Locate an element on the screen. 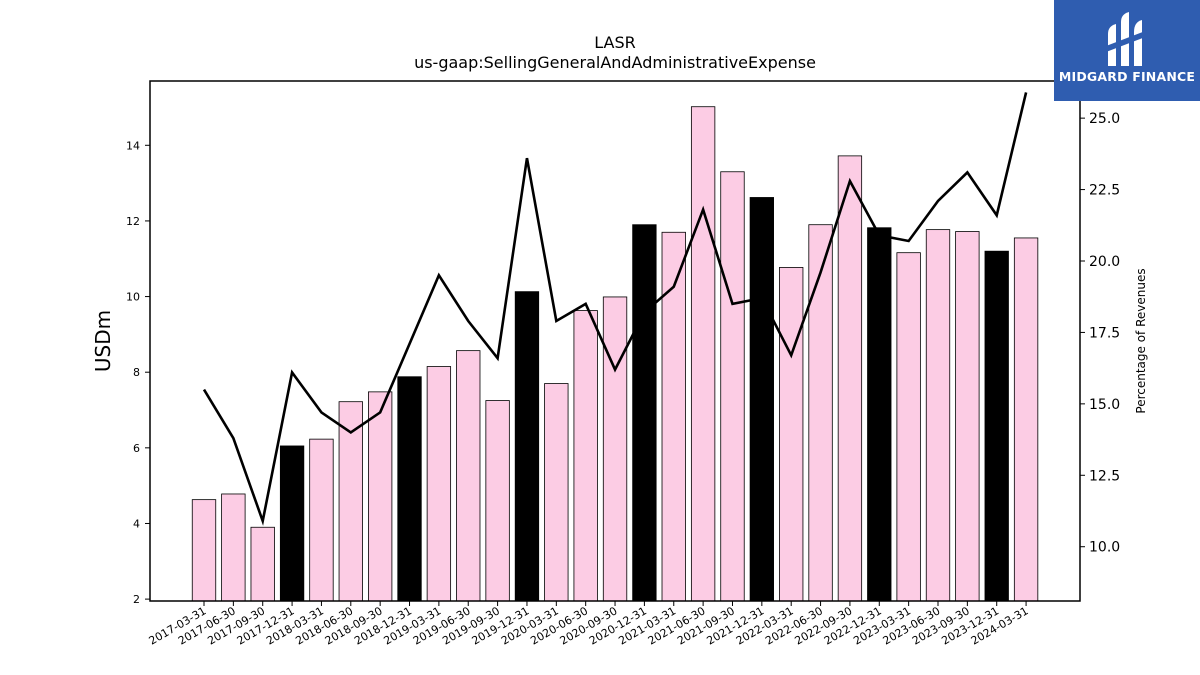 The image size is (1200, 675). y-tick-label: 8 is located at coordinates (136, 372).